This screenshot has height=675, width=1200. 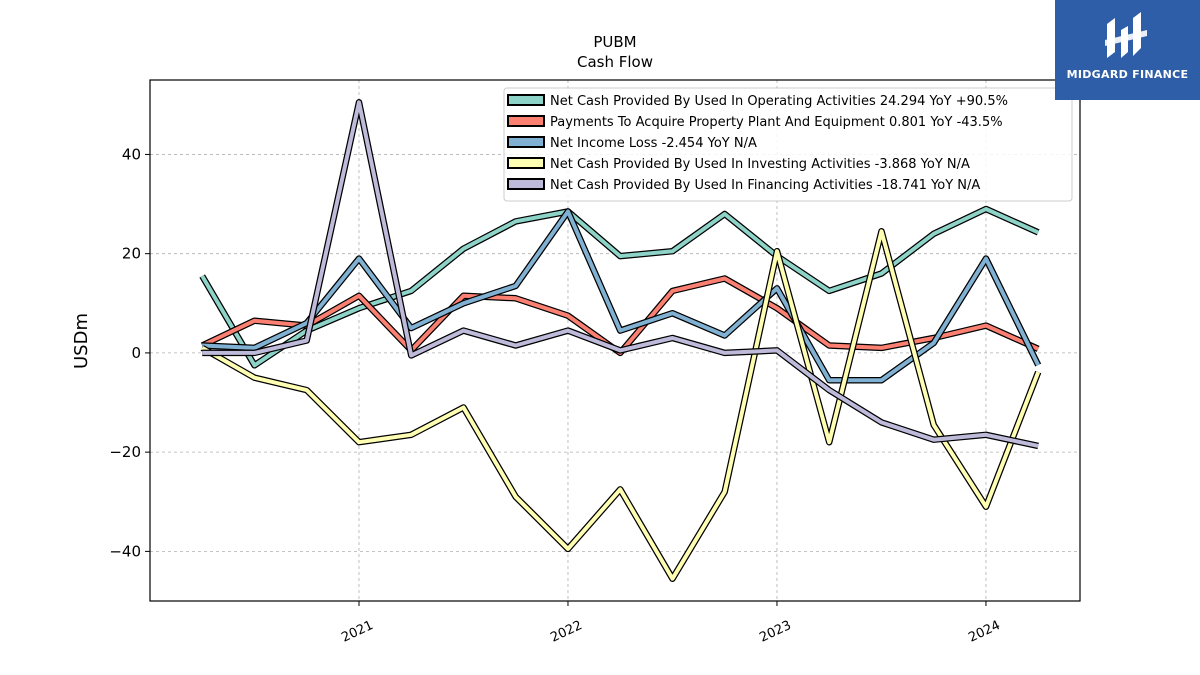 I want to click on x-tick-label: 2023, so click(x=775, y=632).